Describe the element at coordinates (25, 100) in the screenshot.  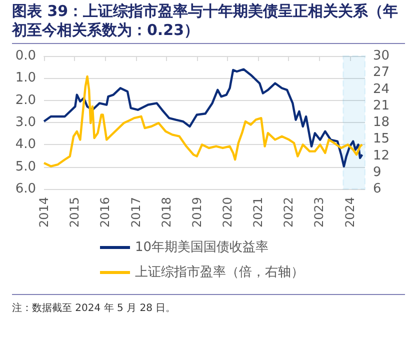
I see `y-tick-label: 2.0` at that location.